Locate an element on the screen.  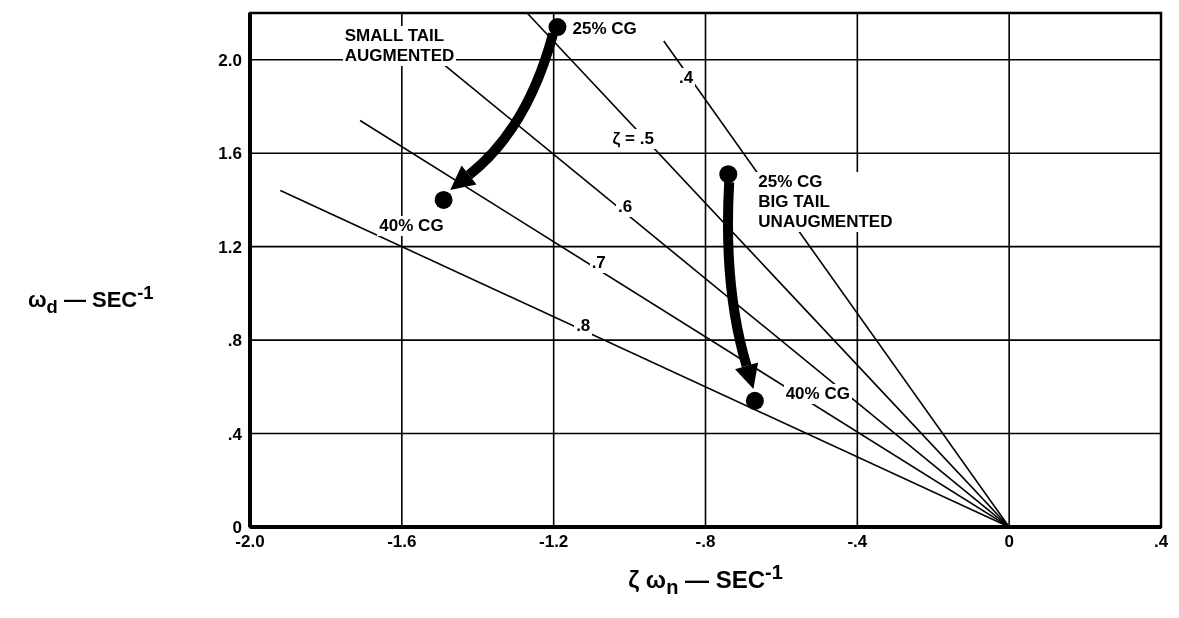
x-tick-label: -.4 is located at coordinates (857, 542).